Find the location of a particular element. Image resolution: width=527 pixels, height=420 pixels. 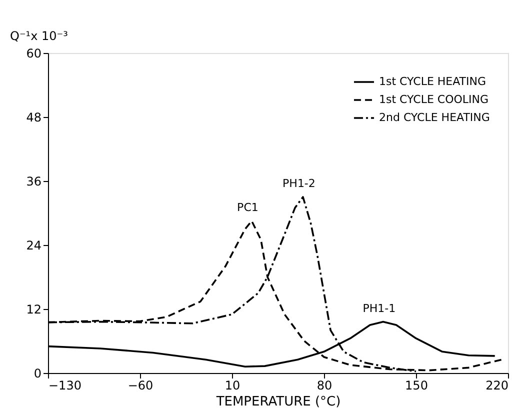

x-tick-label: 220 is located at coordinates (497, 385).